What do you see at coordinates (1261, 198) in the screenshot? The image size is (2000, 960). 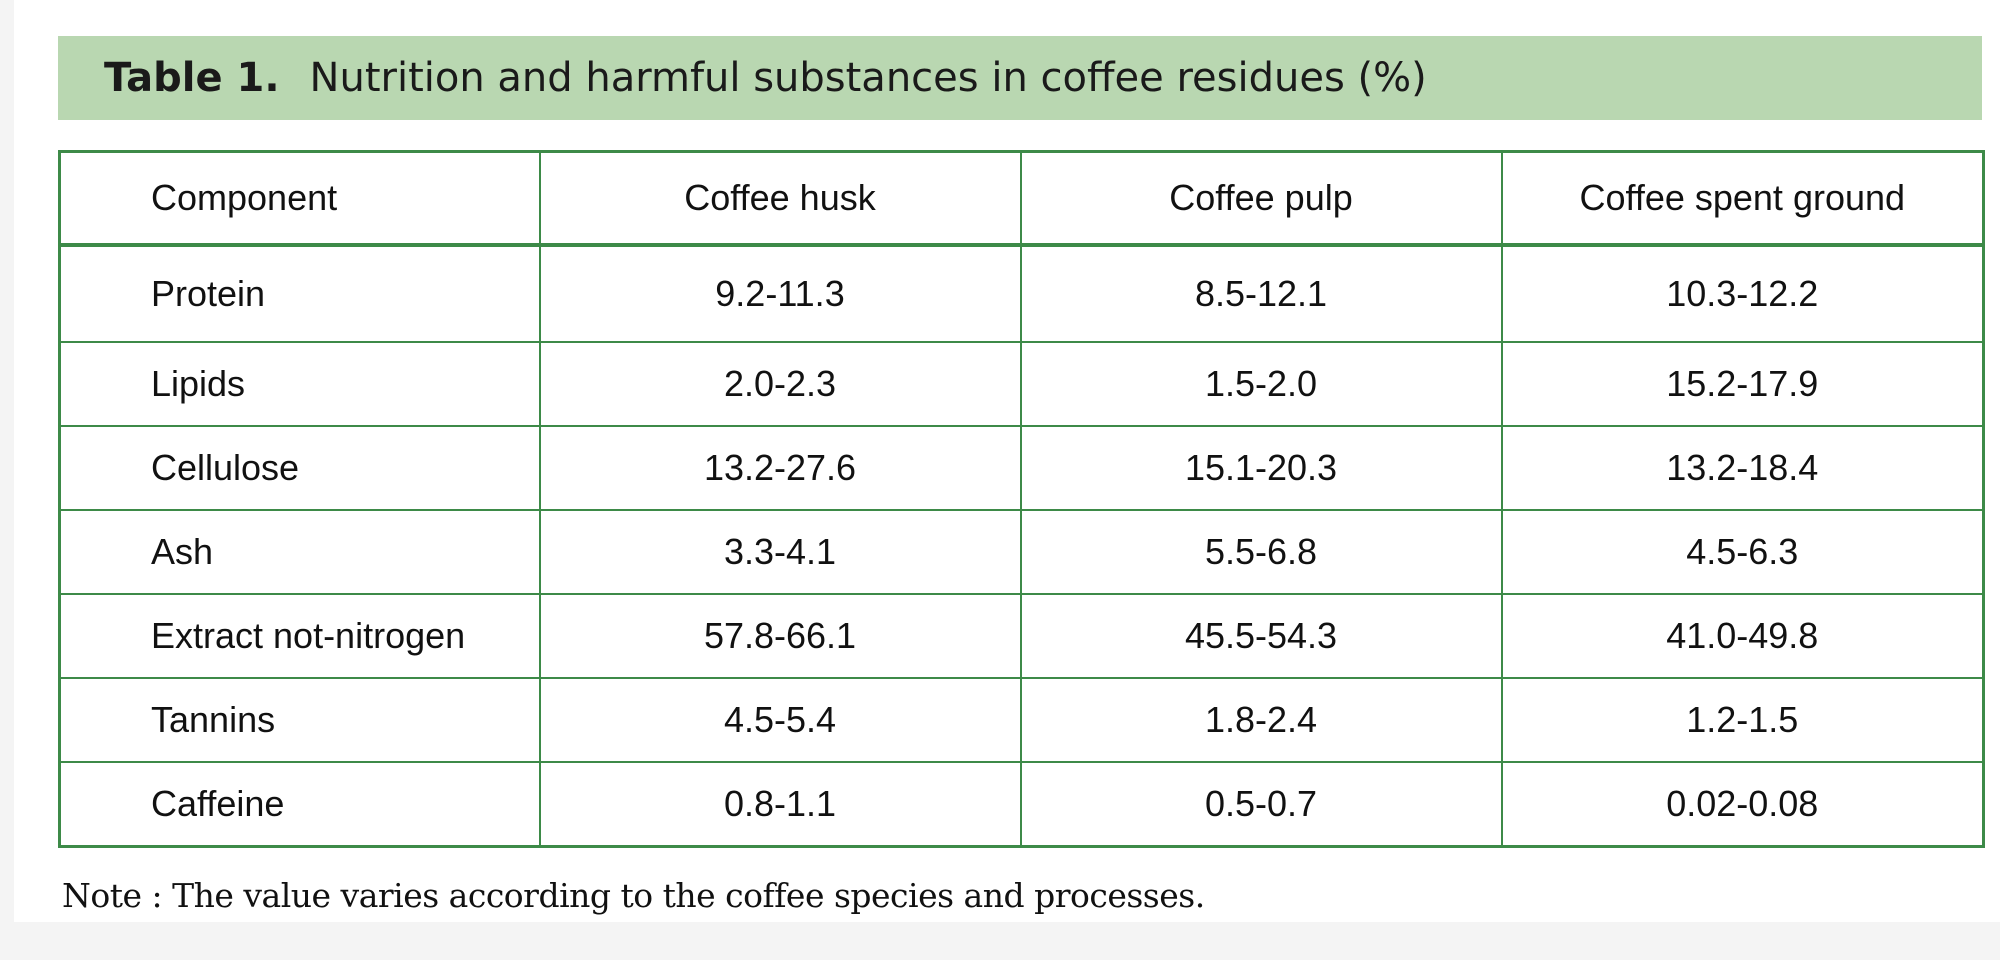 I see `header-coffee-pulp: Coffee pulp` at bounding box center [1261, 198].